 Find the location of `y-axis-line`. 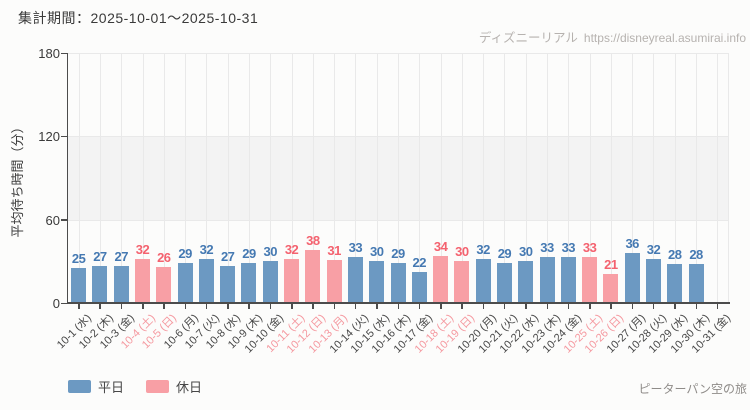

y-axis-line is located at coordinates (67, 178).